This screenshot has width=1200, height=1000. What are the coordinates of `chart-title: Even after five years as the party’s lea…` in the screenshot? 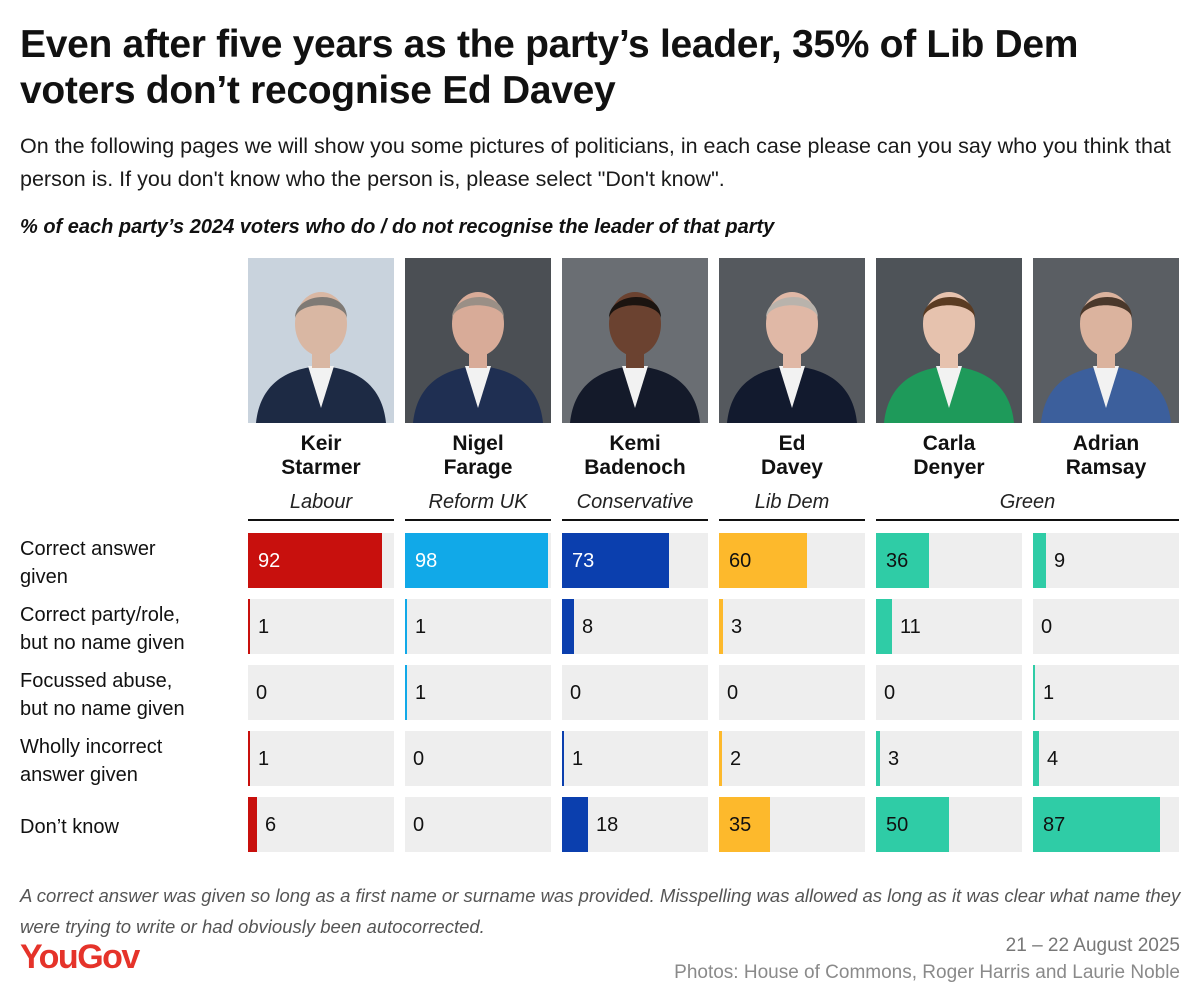 It's located at (549, 67).